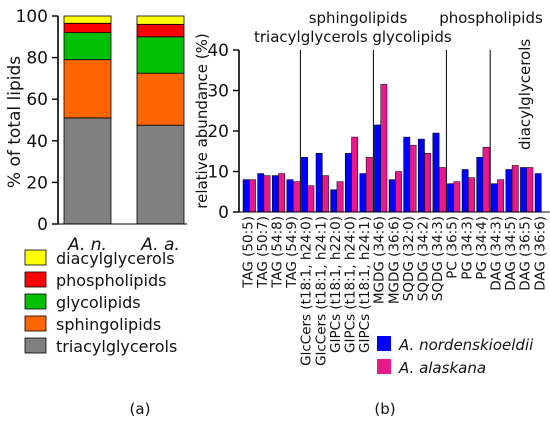  I want to click on panel-a-x-tick-label: A. a., so click(160, 245).